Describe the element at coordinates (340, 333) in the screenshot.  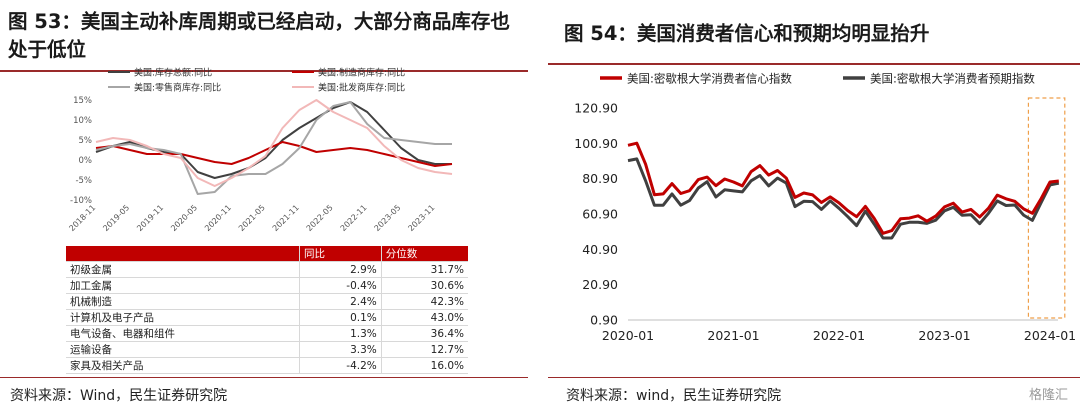
I see `table-cell-yoy: 1.3%` at that location.